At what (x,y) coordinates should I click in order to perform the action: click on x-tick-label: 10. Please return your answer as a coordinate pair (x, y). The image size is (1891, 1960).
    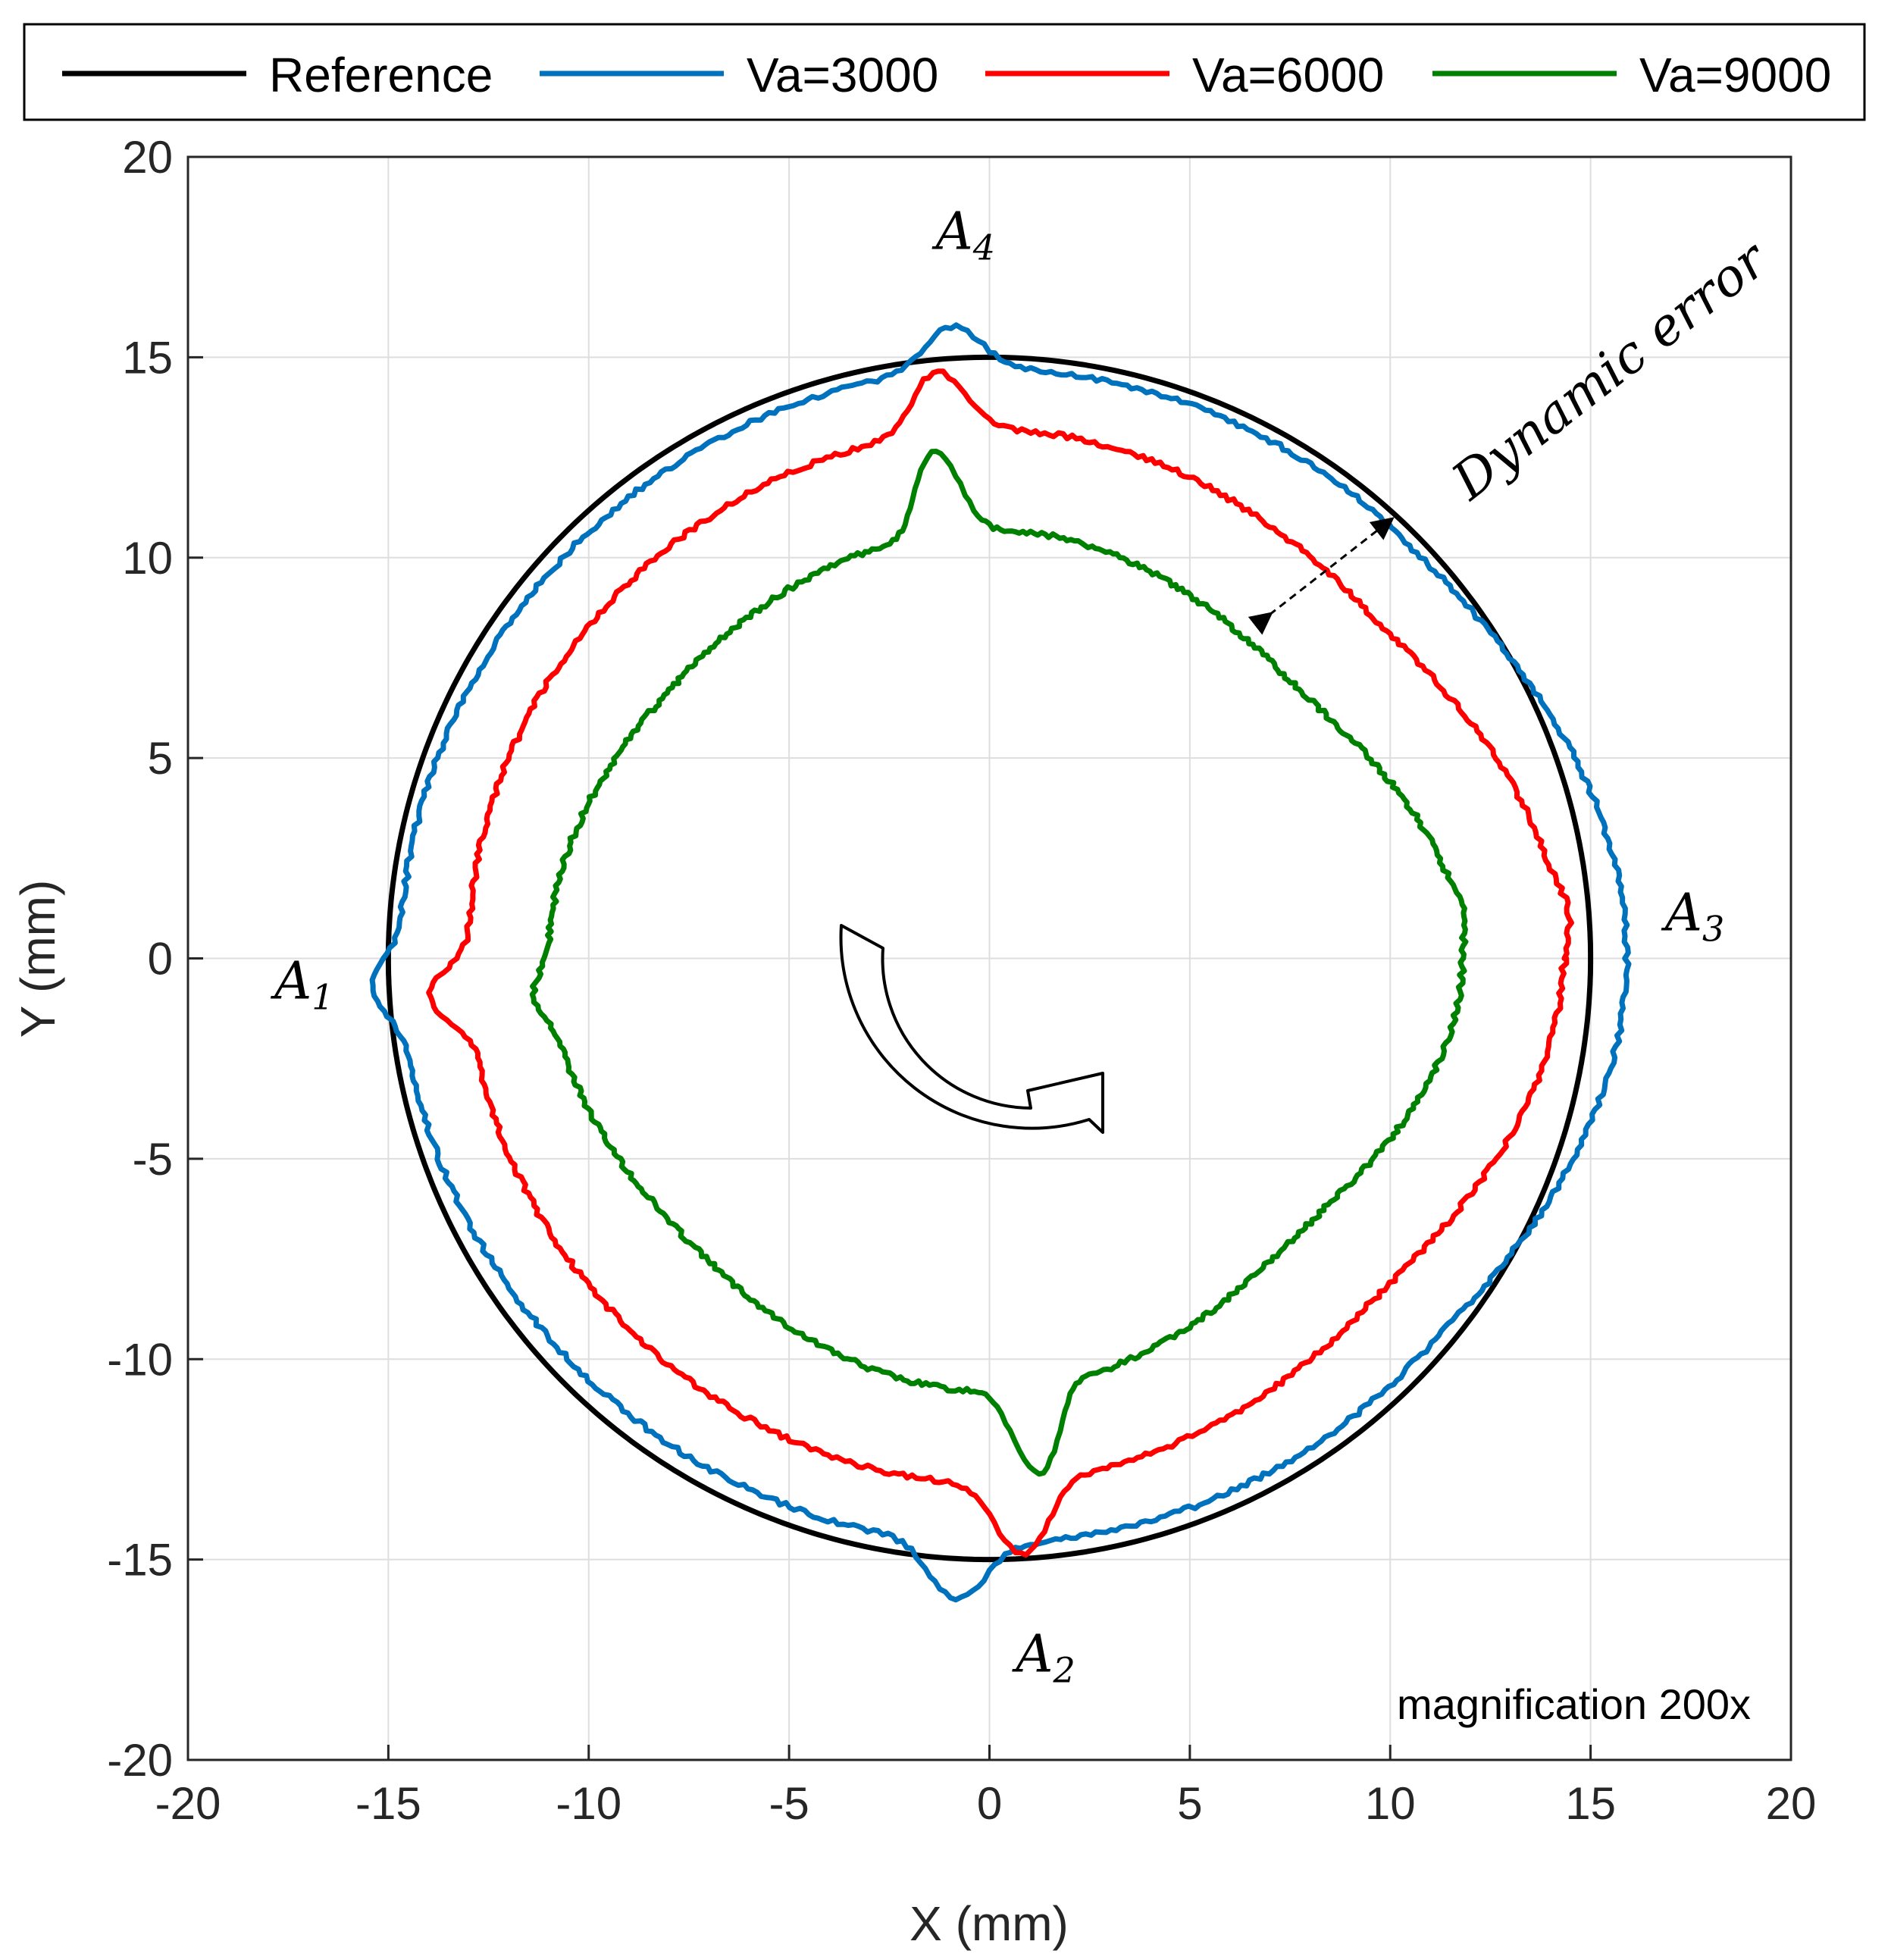
    Looking at the image, I should click on (1390, 1803).